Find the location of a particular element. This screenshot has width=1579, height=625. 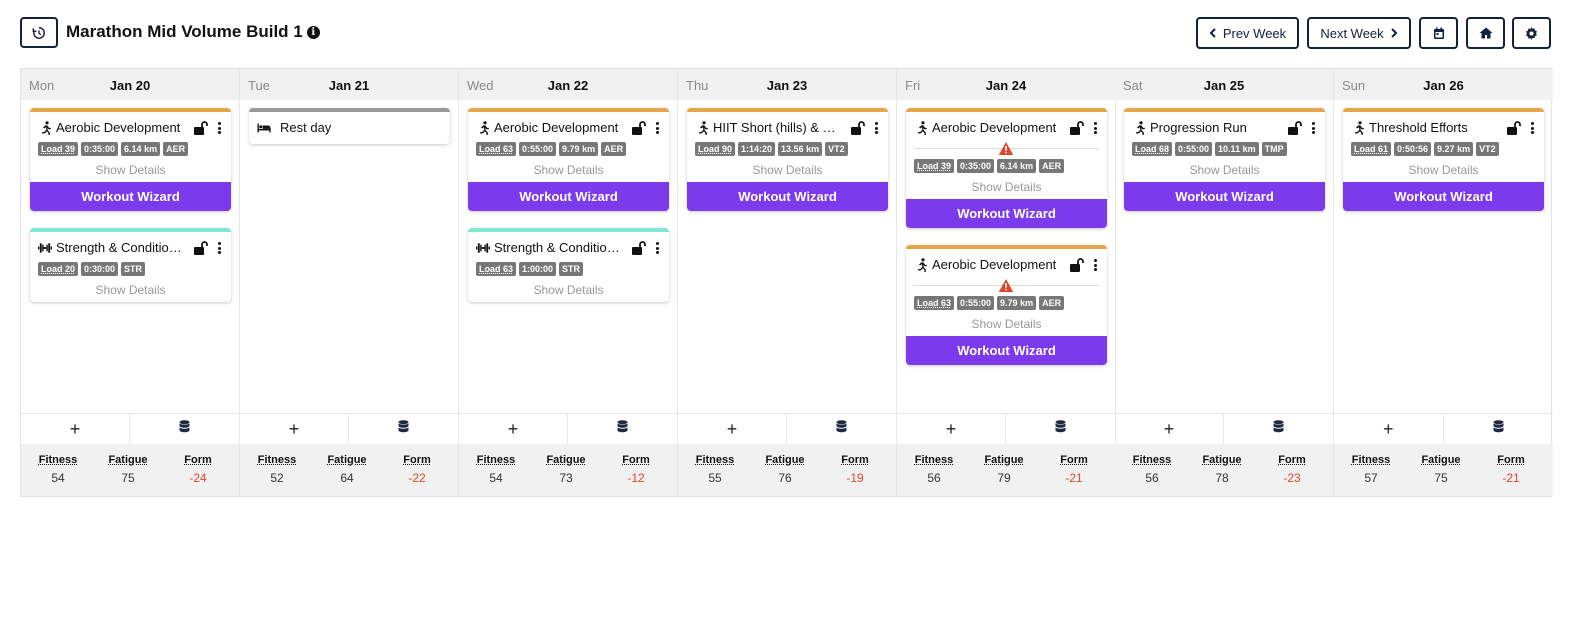

info-icon: i is located at coordinates (313, 32).